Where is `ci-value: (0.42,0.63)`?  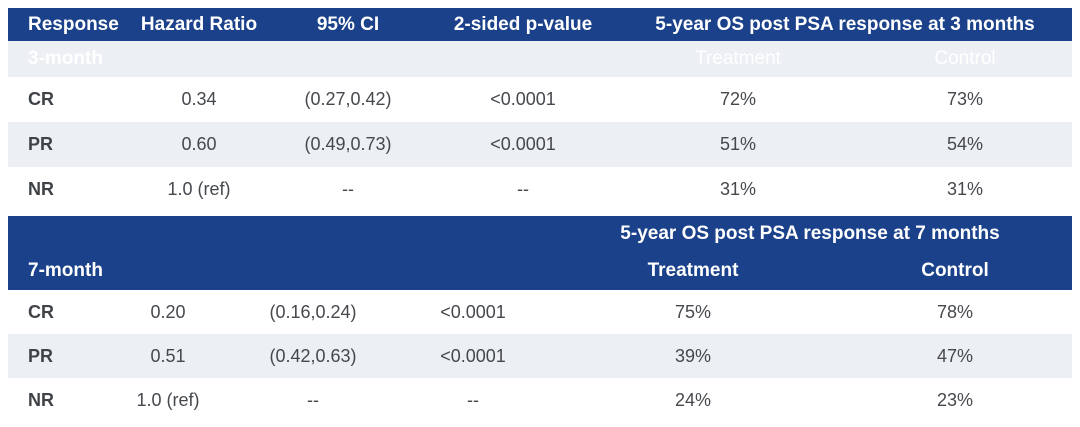
ci-value: (0.42,0.63) is located at coordinates (313, 356).